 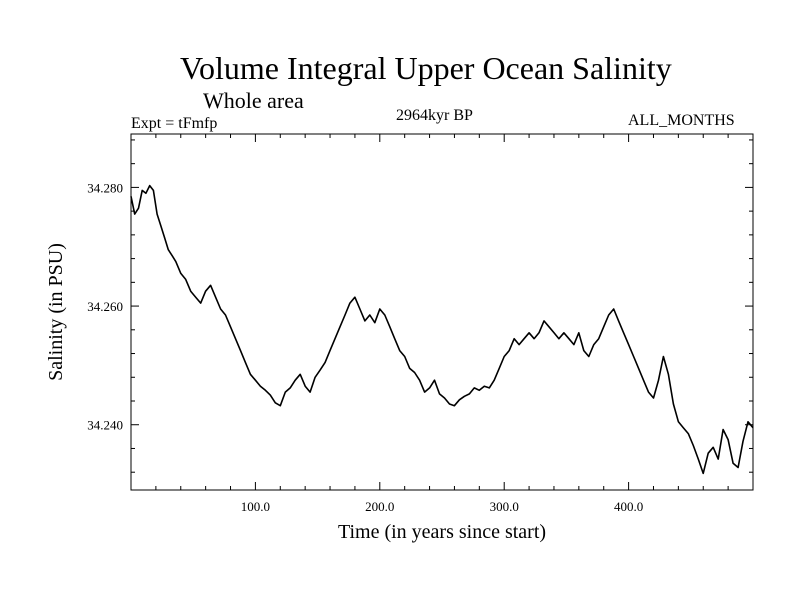 What do you see at coordinates (255, 506) in the screenshot?
I see `x-tick-label: 100.0` at bounding box center [255, 506].